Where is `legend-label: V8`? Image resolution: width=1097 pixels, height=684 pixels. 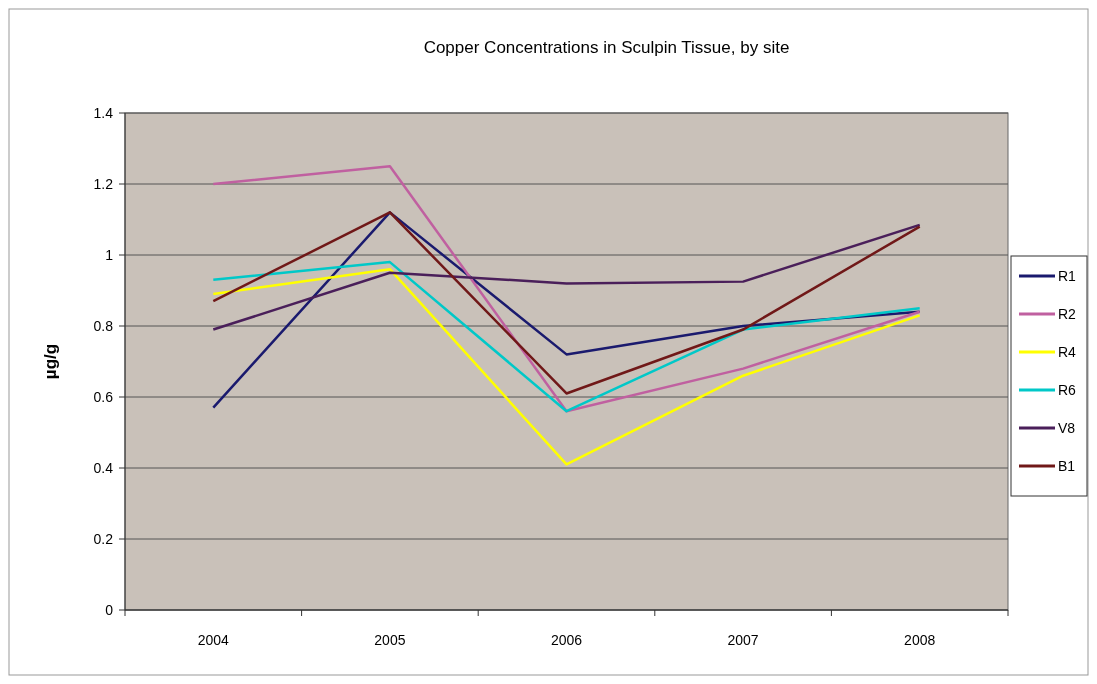 legend-label: V8 is located at coordinates (1067, 428).